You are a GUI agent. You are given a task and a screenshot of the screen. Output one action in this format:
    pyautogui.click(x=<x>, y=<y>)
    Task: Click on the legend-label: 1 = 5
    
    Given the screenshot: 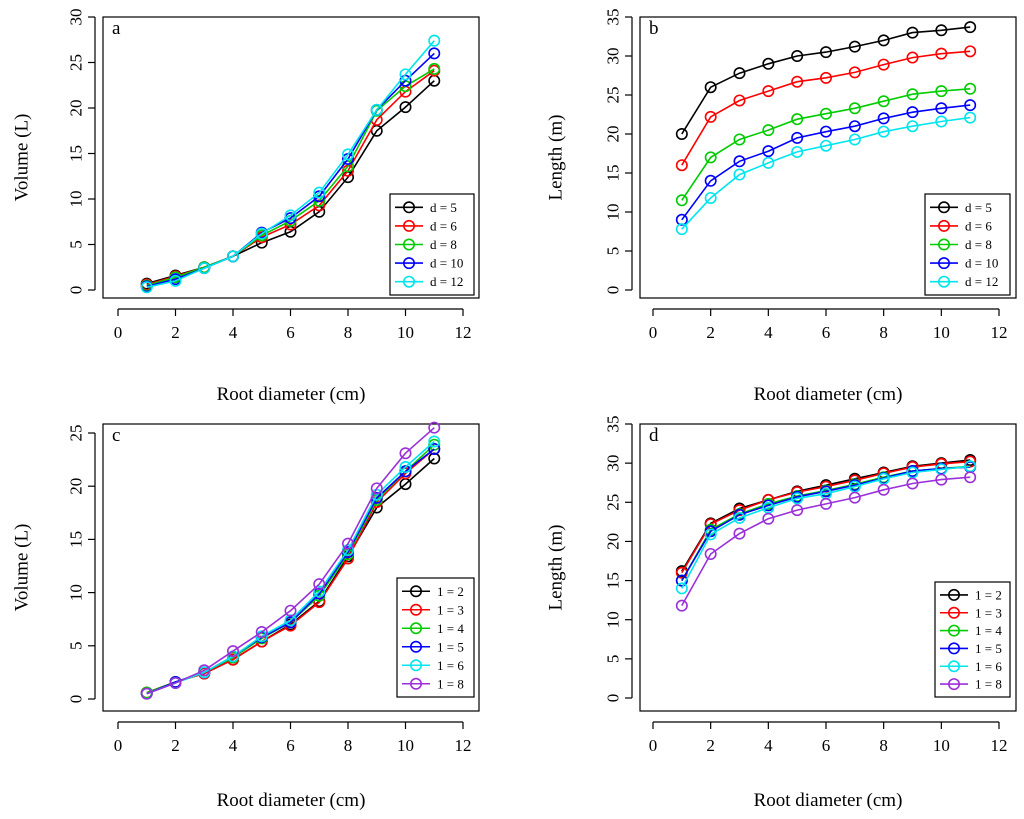 What is the action you would take?
    pyautogui.click(x=450, y=646)
    